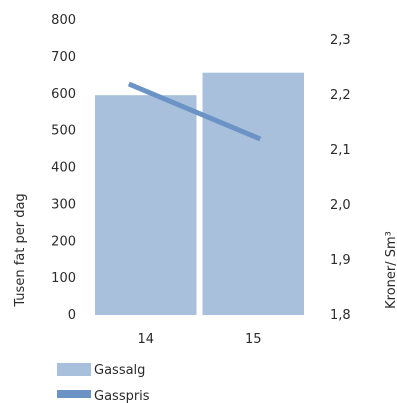  Describe the element at coordinates (119, 370) in the screenshot. I see `legend-label-gassalg: Gassalg` at that location.